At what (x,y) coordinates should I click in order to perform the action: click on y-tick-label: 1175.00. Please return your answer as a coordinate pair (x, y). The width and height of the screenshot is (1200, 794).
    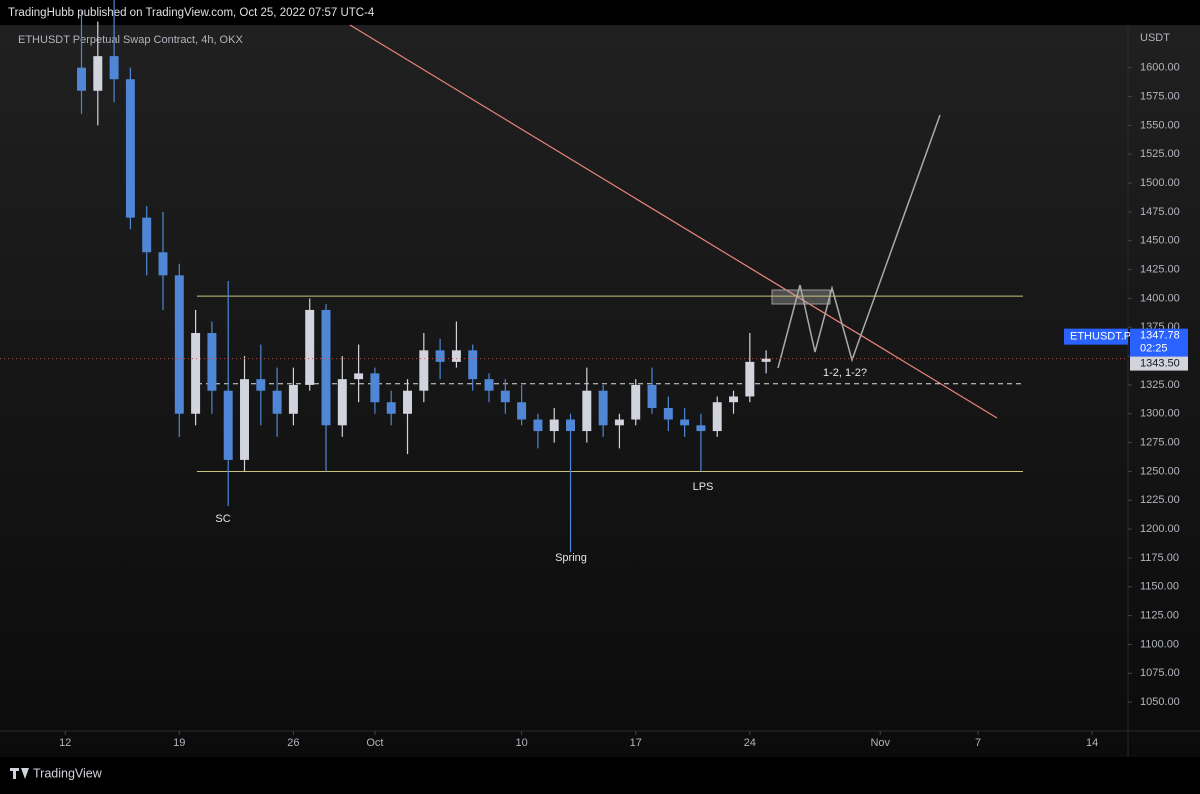
    Looking at the image, I should click on (1159, 558).